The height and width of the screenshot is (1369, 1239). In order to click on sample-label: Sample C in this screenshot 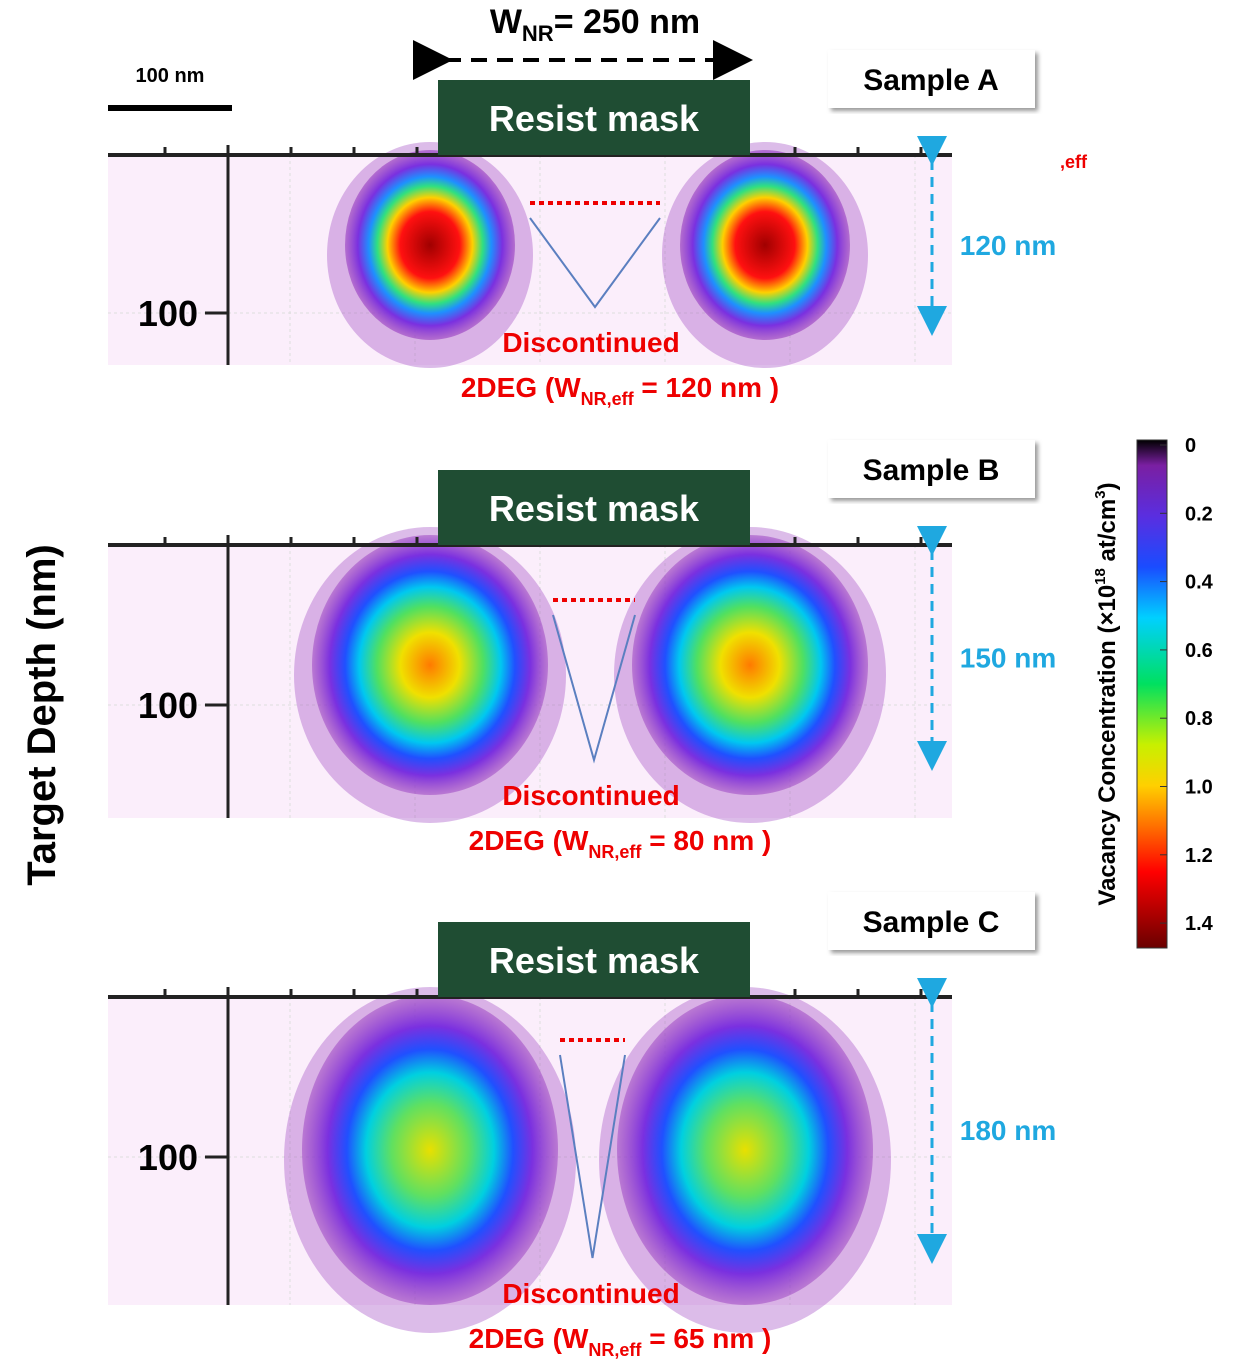, I will do `click(931, 922)`.